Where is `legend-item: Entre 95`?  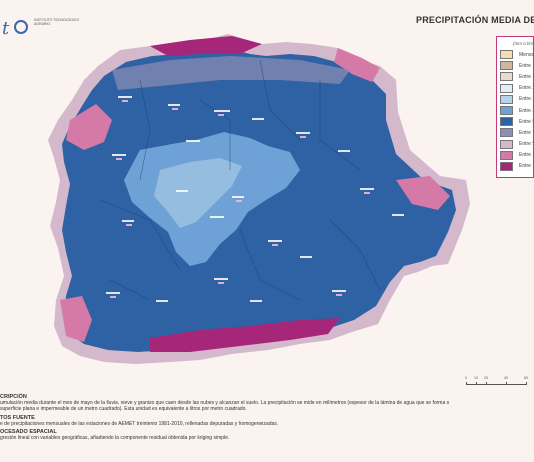
legend-item: Entre 95 is located at coordinates (516, 144).